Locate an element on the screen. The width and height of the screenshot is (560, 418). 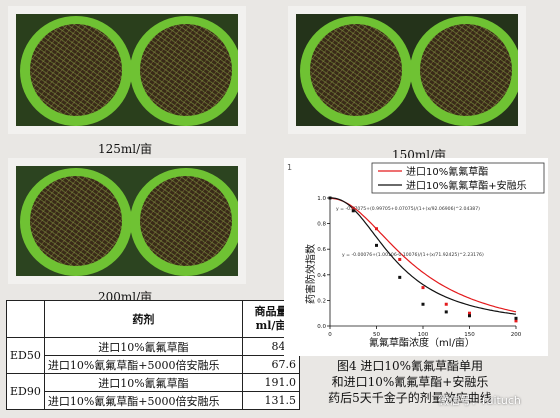
x-tick-label: 200 is located at coordinates (516, 335).